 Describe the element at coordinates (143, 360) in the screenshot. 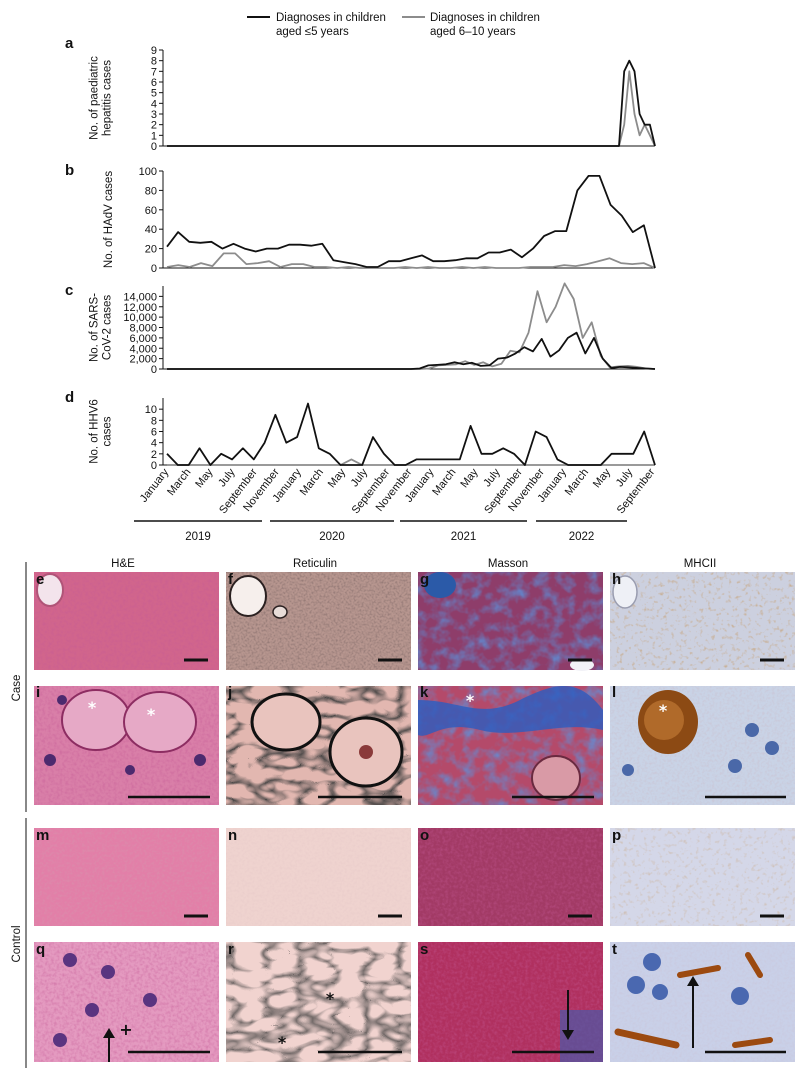

I see `y-tick-label: 2,000` at that location.